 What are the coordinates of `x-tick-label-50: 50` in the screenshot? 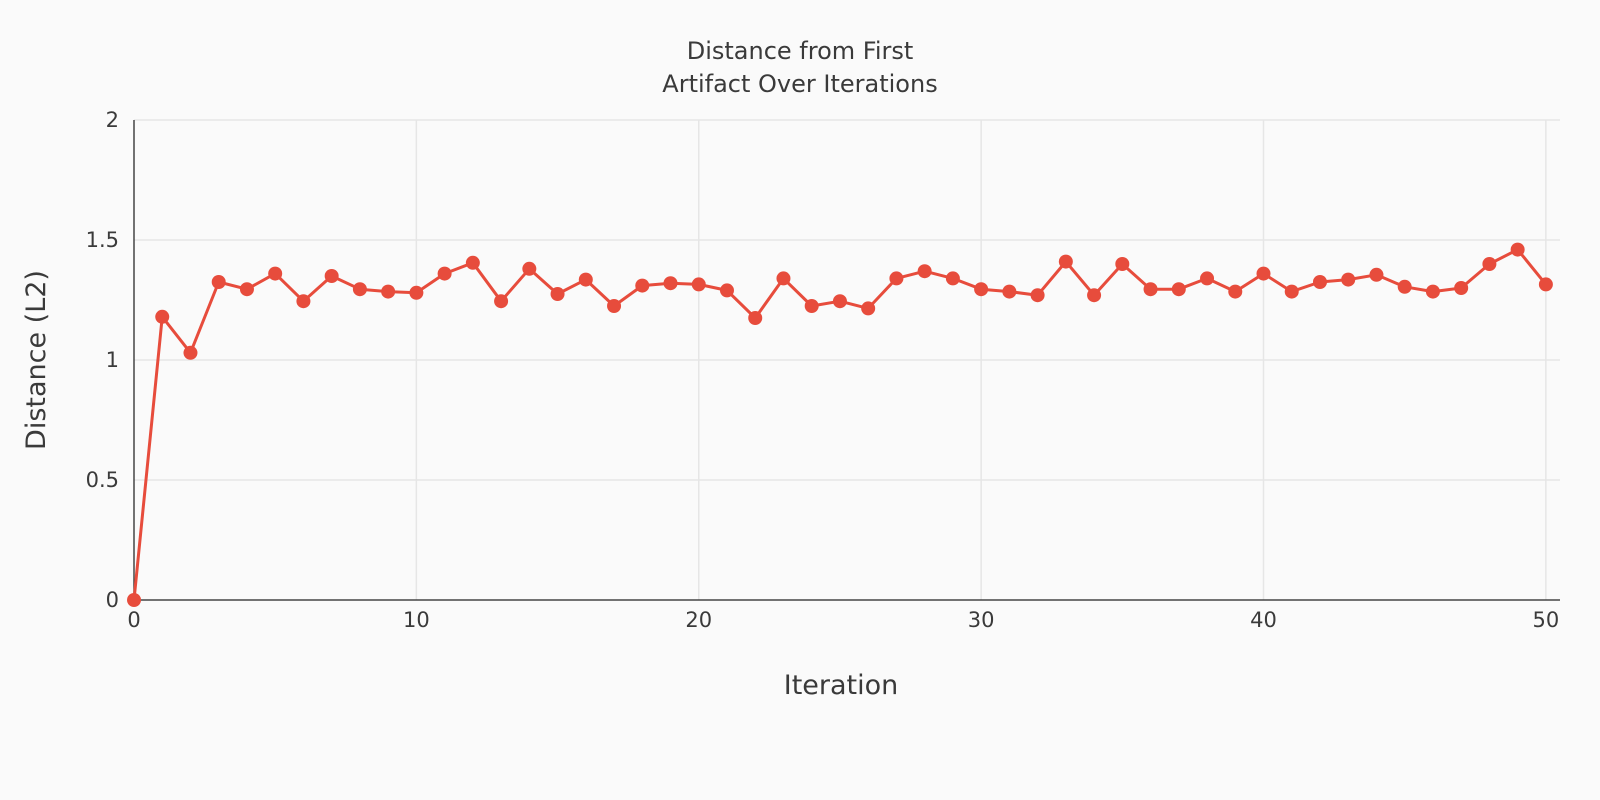 It's located at (1546, 620).